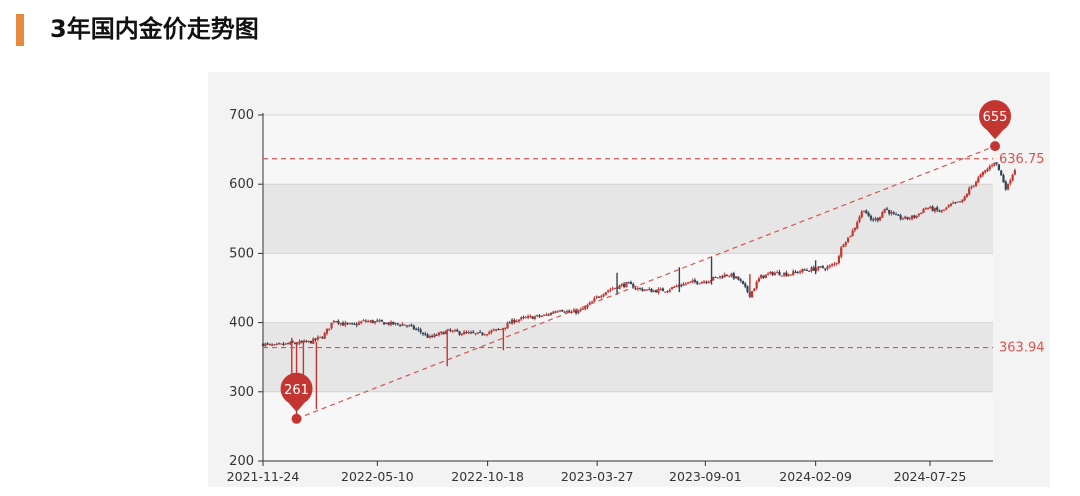 This screenshot has height=496, width=1080. Describe the element at coordinates (597, 476) in the screenshot. I see `x-tick-label: 2023-03-27` at that location.